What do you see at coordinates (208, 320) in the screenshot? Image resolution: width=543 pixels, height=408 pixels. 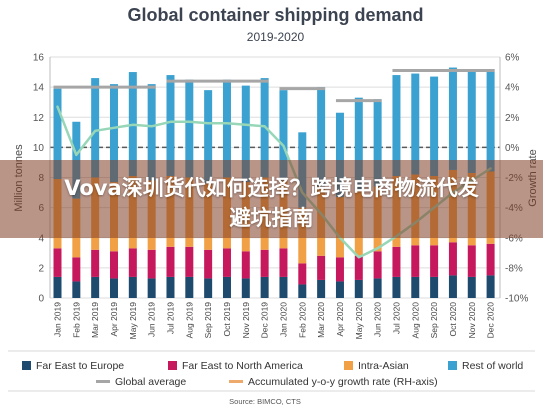 I see `x-tick-label: Sep 2019` at bounding box center [208, 320].